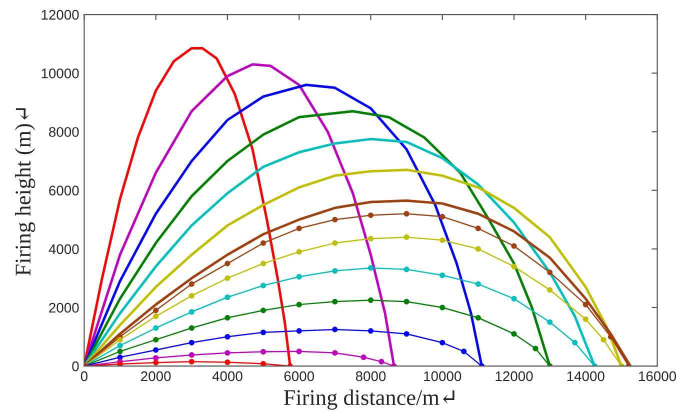  What do you see at coordinates (63, 249) in the screenshot?
I see `y-tick-label: 4000` at bounding box center [63, 249].